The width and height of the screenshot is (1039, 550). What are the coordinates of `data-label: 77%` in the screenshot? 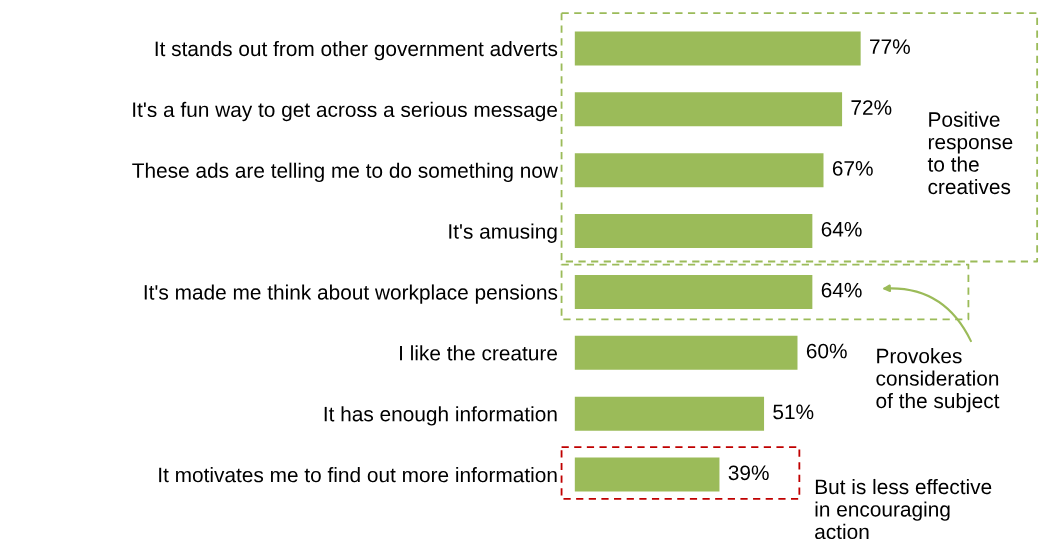 It's located at (890, 46).